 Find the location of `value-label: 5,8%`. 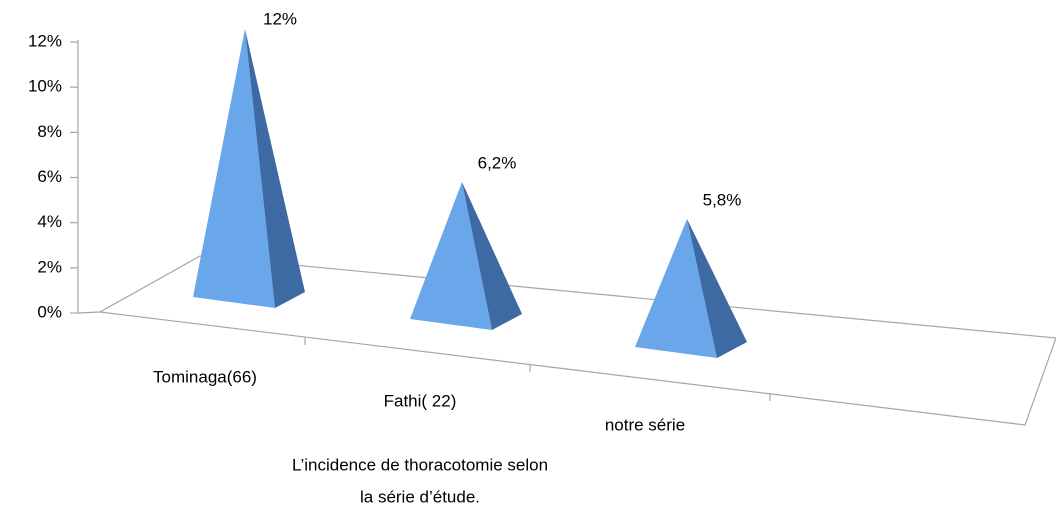

value-label: 5,8% is located at coordinates (722, 200).